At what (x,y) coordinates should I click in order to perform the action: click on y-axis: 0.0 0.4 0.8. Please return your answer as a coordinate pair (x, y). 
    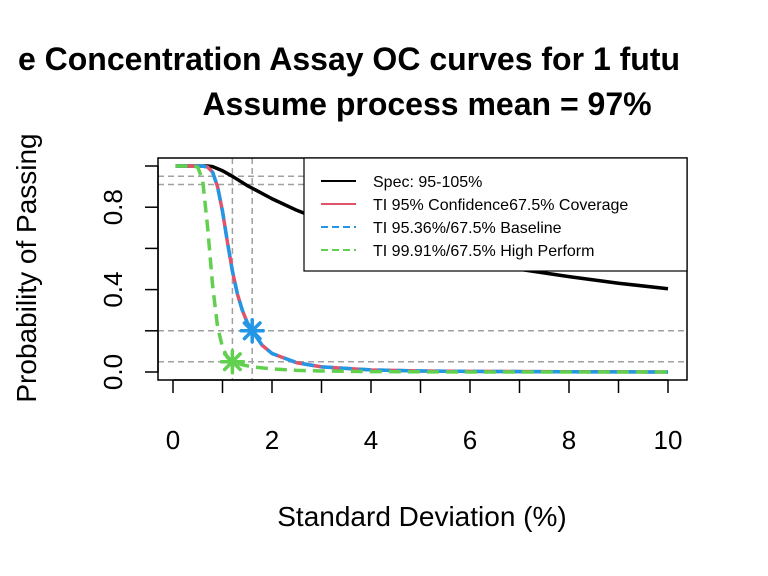
    Looking at the image, I should click on (128, 277).